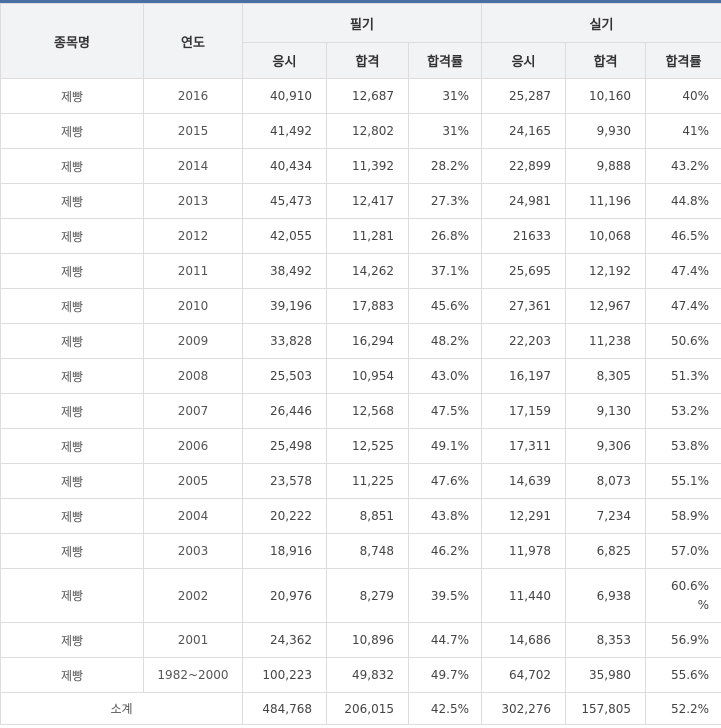 This screenshot has width=721, height=728. Describe the element at coordinates (445, 201) in the screenshot. I see `cell-written-rate: 27.3%` at that location.